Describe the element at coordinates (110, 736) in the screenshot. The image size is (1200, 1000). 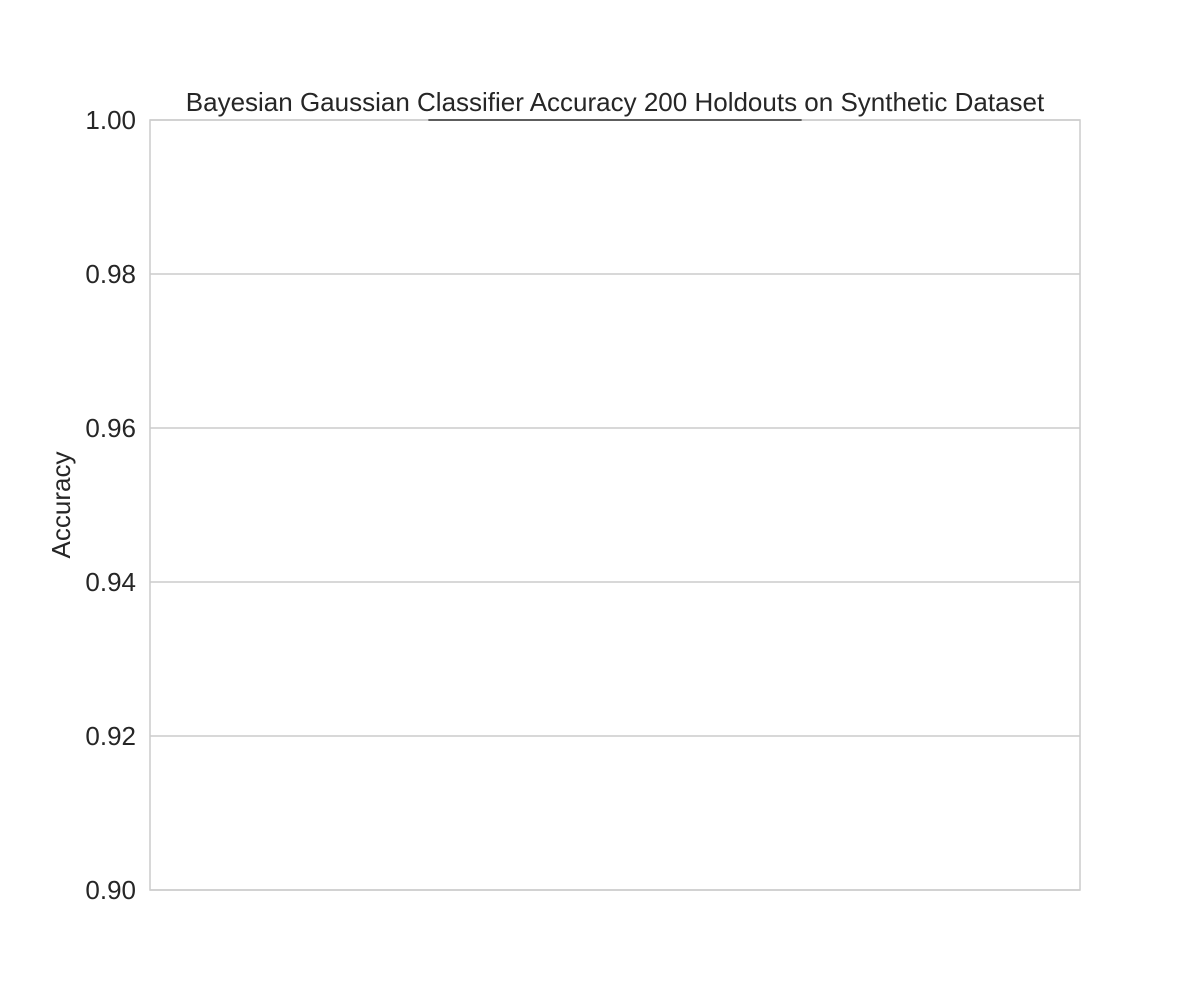
I see `y-tick-label: 0.92` at that location.